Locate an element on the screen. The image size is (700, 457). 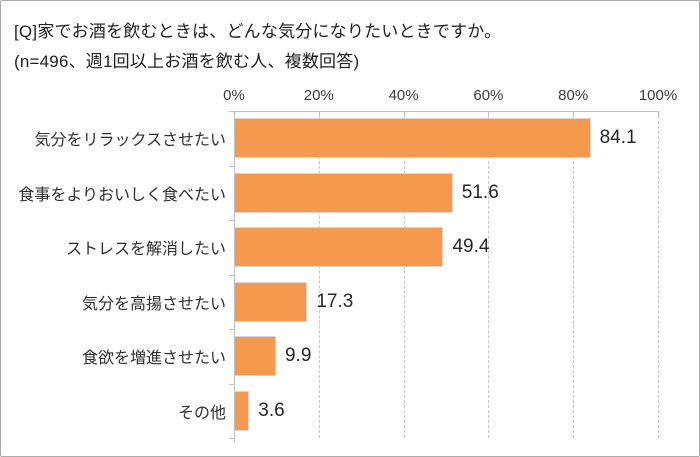
x-axis-line is located at coordinates (446, 111).